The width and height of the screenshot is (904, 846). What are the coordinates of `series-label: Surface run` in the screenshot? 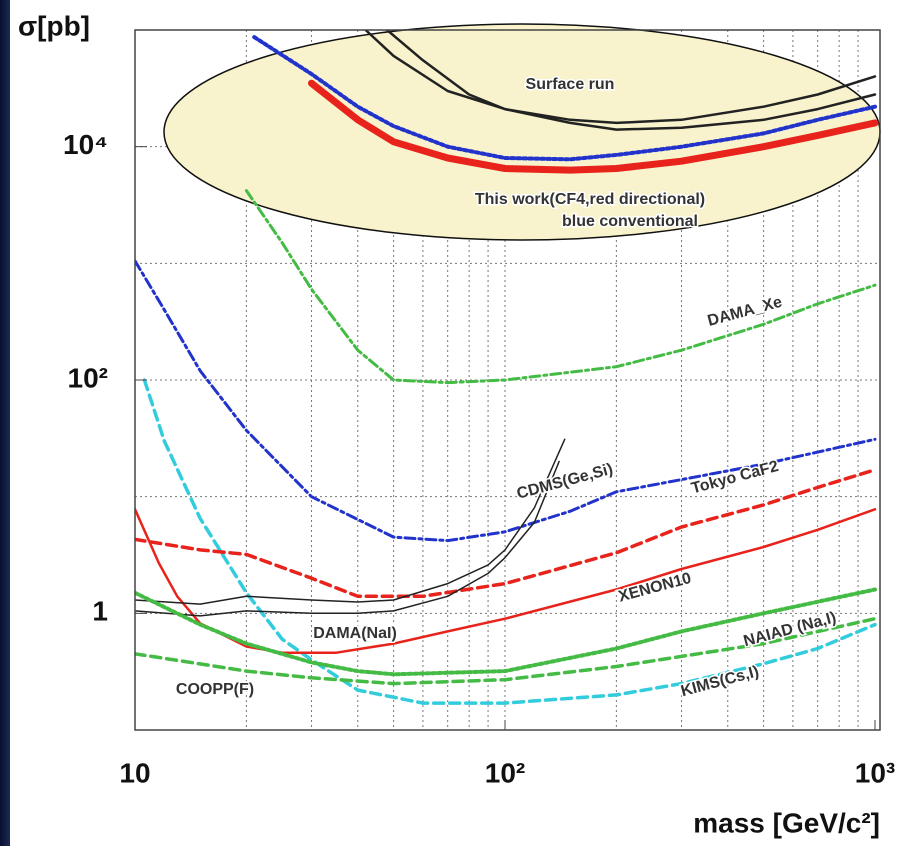 It's located at (570, 84).